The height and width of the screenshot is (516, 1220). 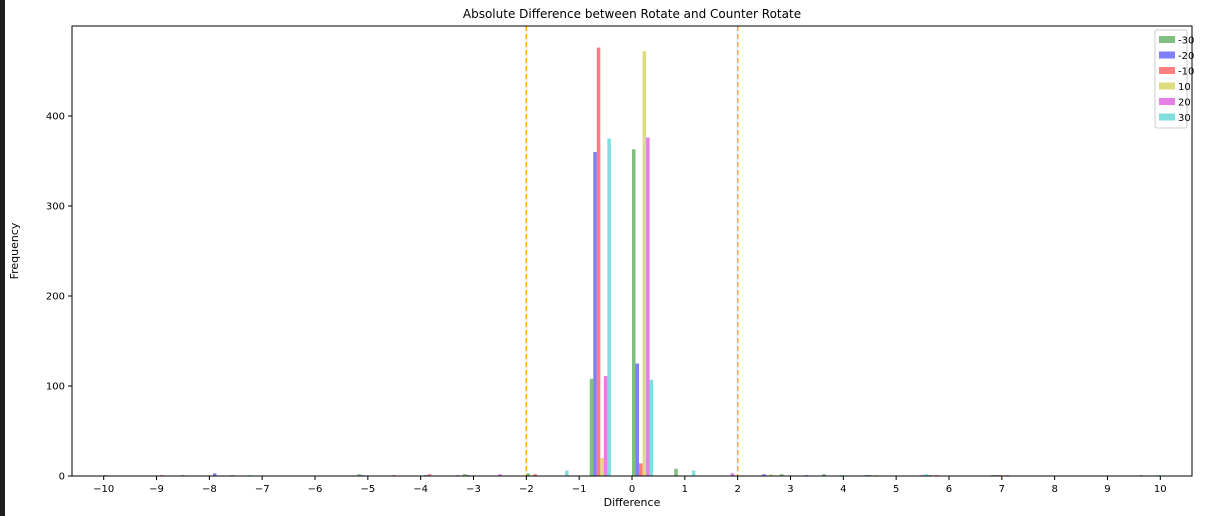 I want to click on y-axis-label: Frequency, so click(x=14, y=250).